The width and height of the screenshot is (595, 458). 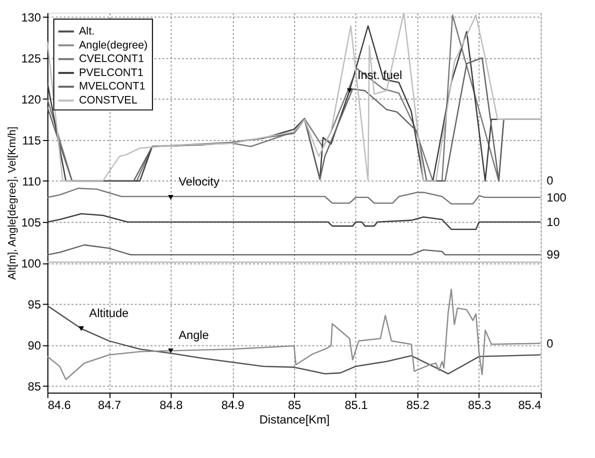 What do you see at coordinates (556, 197) in the screenshot?
I see `annotation: 100` at bounding box center [556, 197].